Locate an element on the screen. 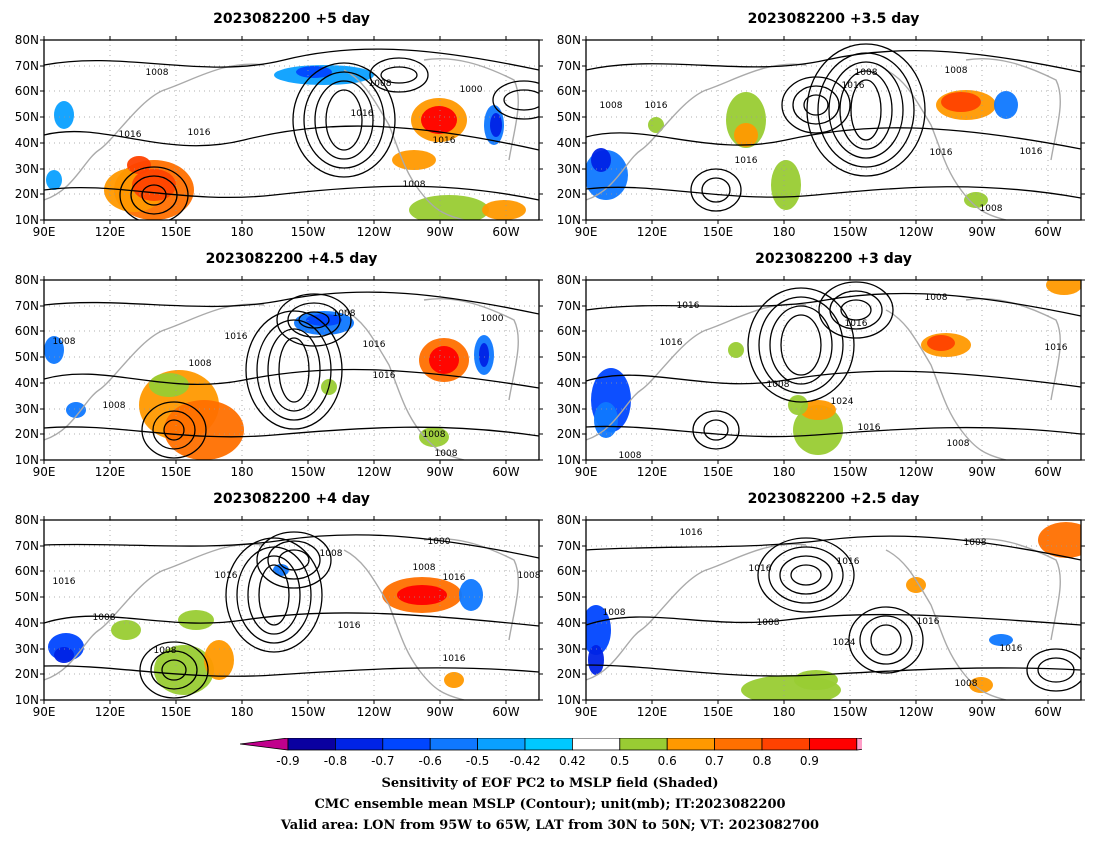 This screenshot has height=850, width=1100. lat-tick-label: 70N is located at coordinates (569, 306).